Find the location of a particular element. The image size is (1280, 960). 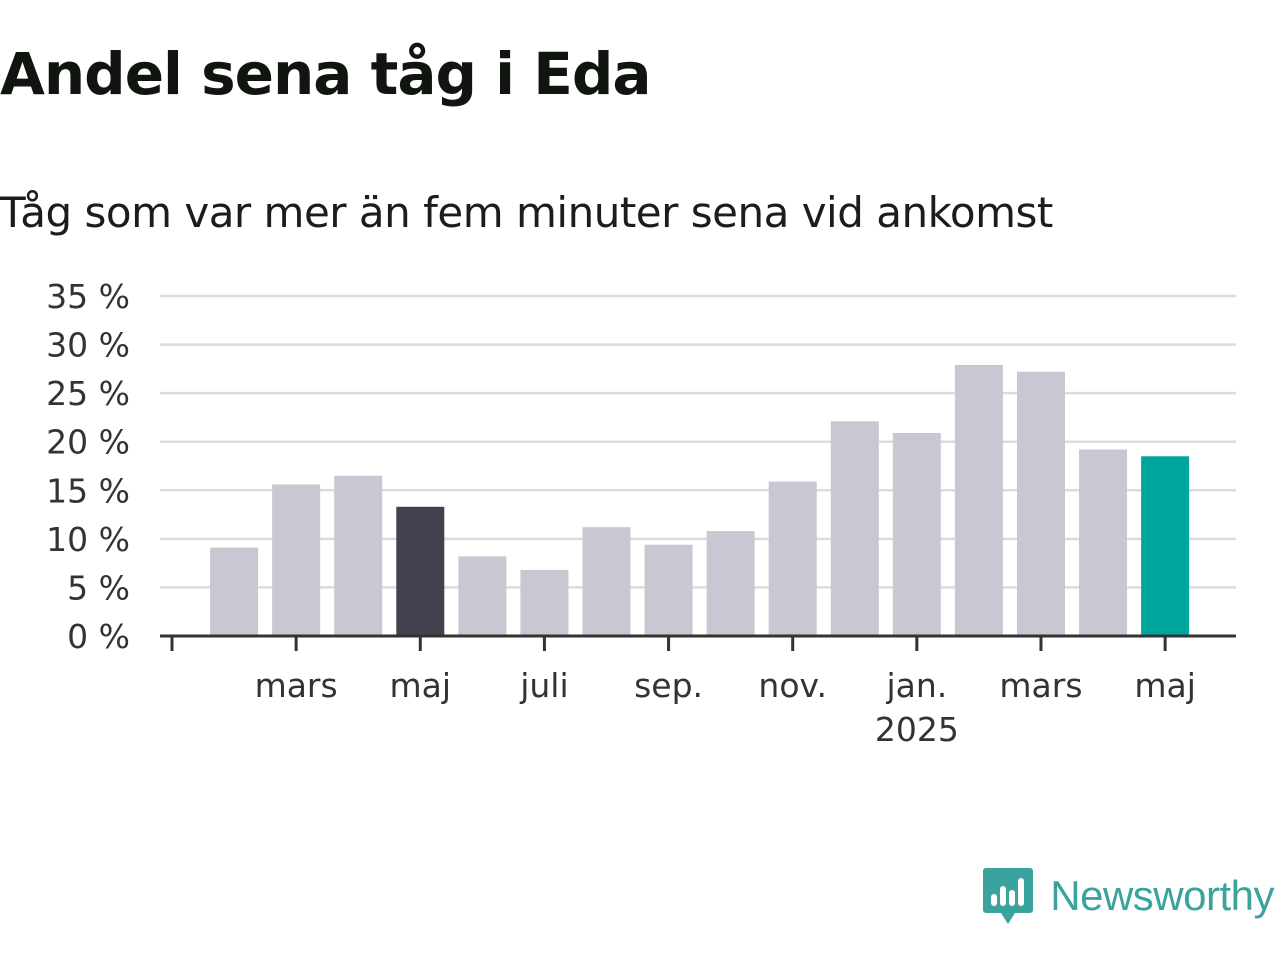

x-axis is located at coordinates (698, 642).